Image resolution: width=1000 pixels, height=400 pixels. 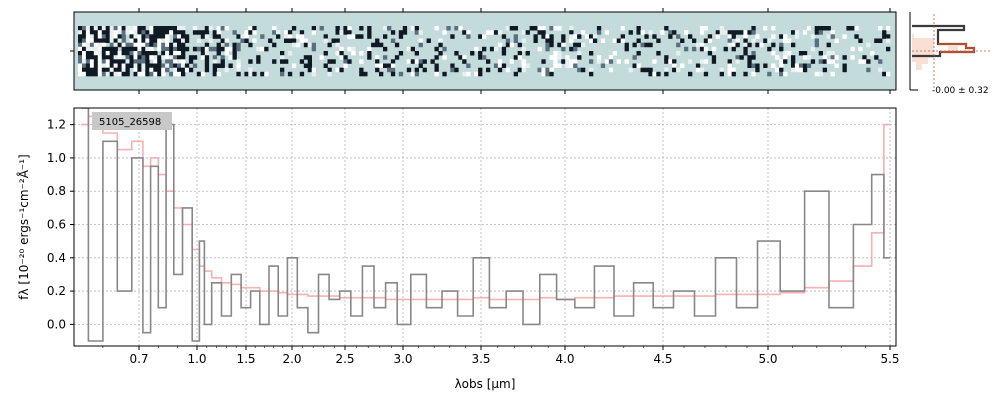 I want to click on x-tick-label: 5.0, so click(x=767, y=359).